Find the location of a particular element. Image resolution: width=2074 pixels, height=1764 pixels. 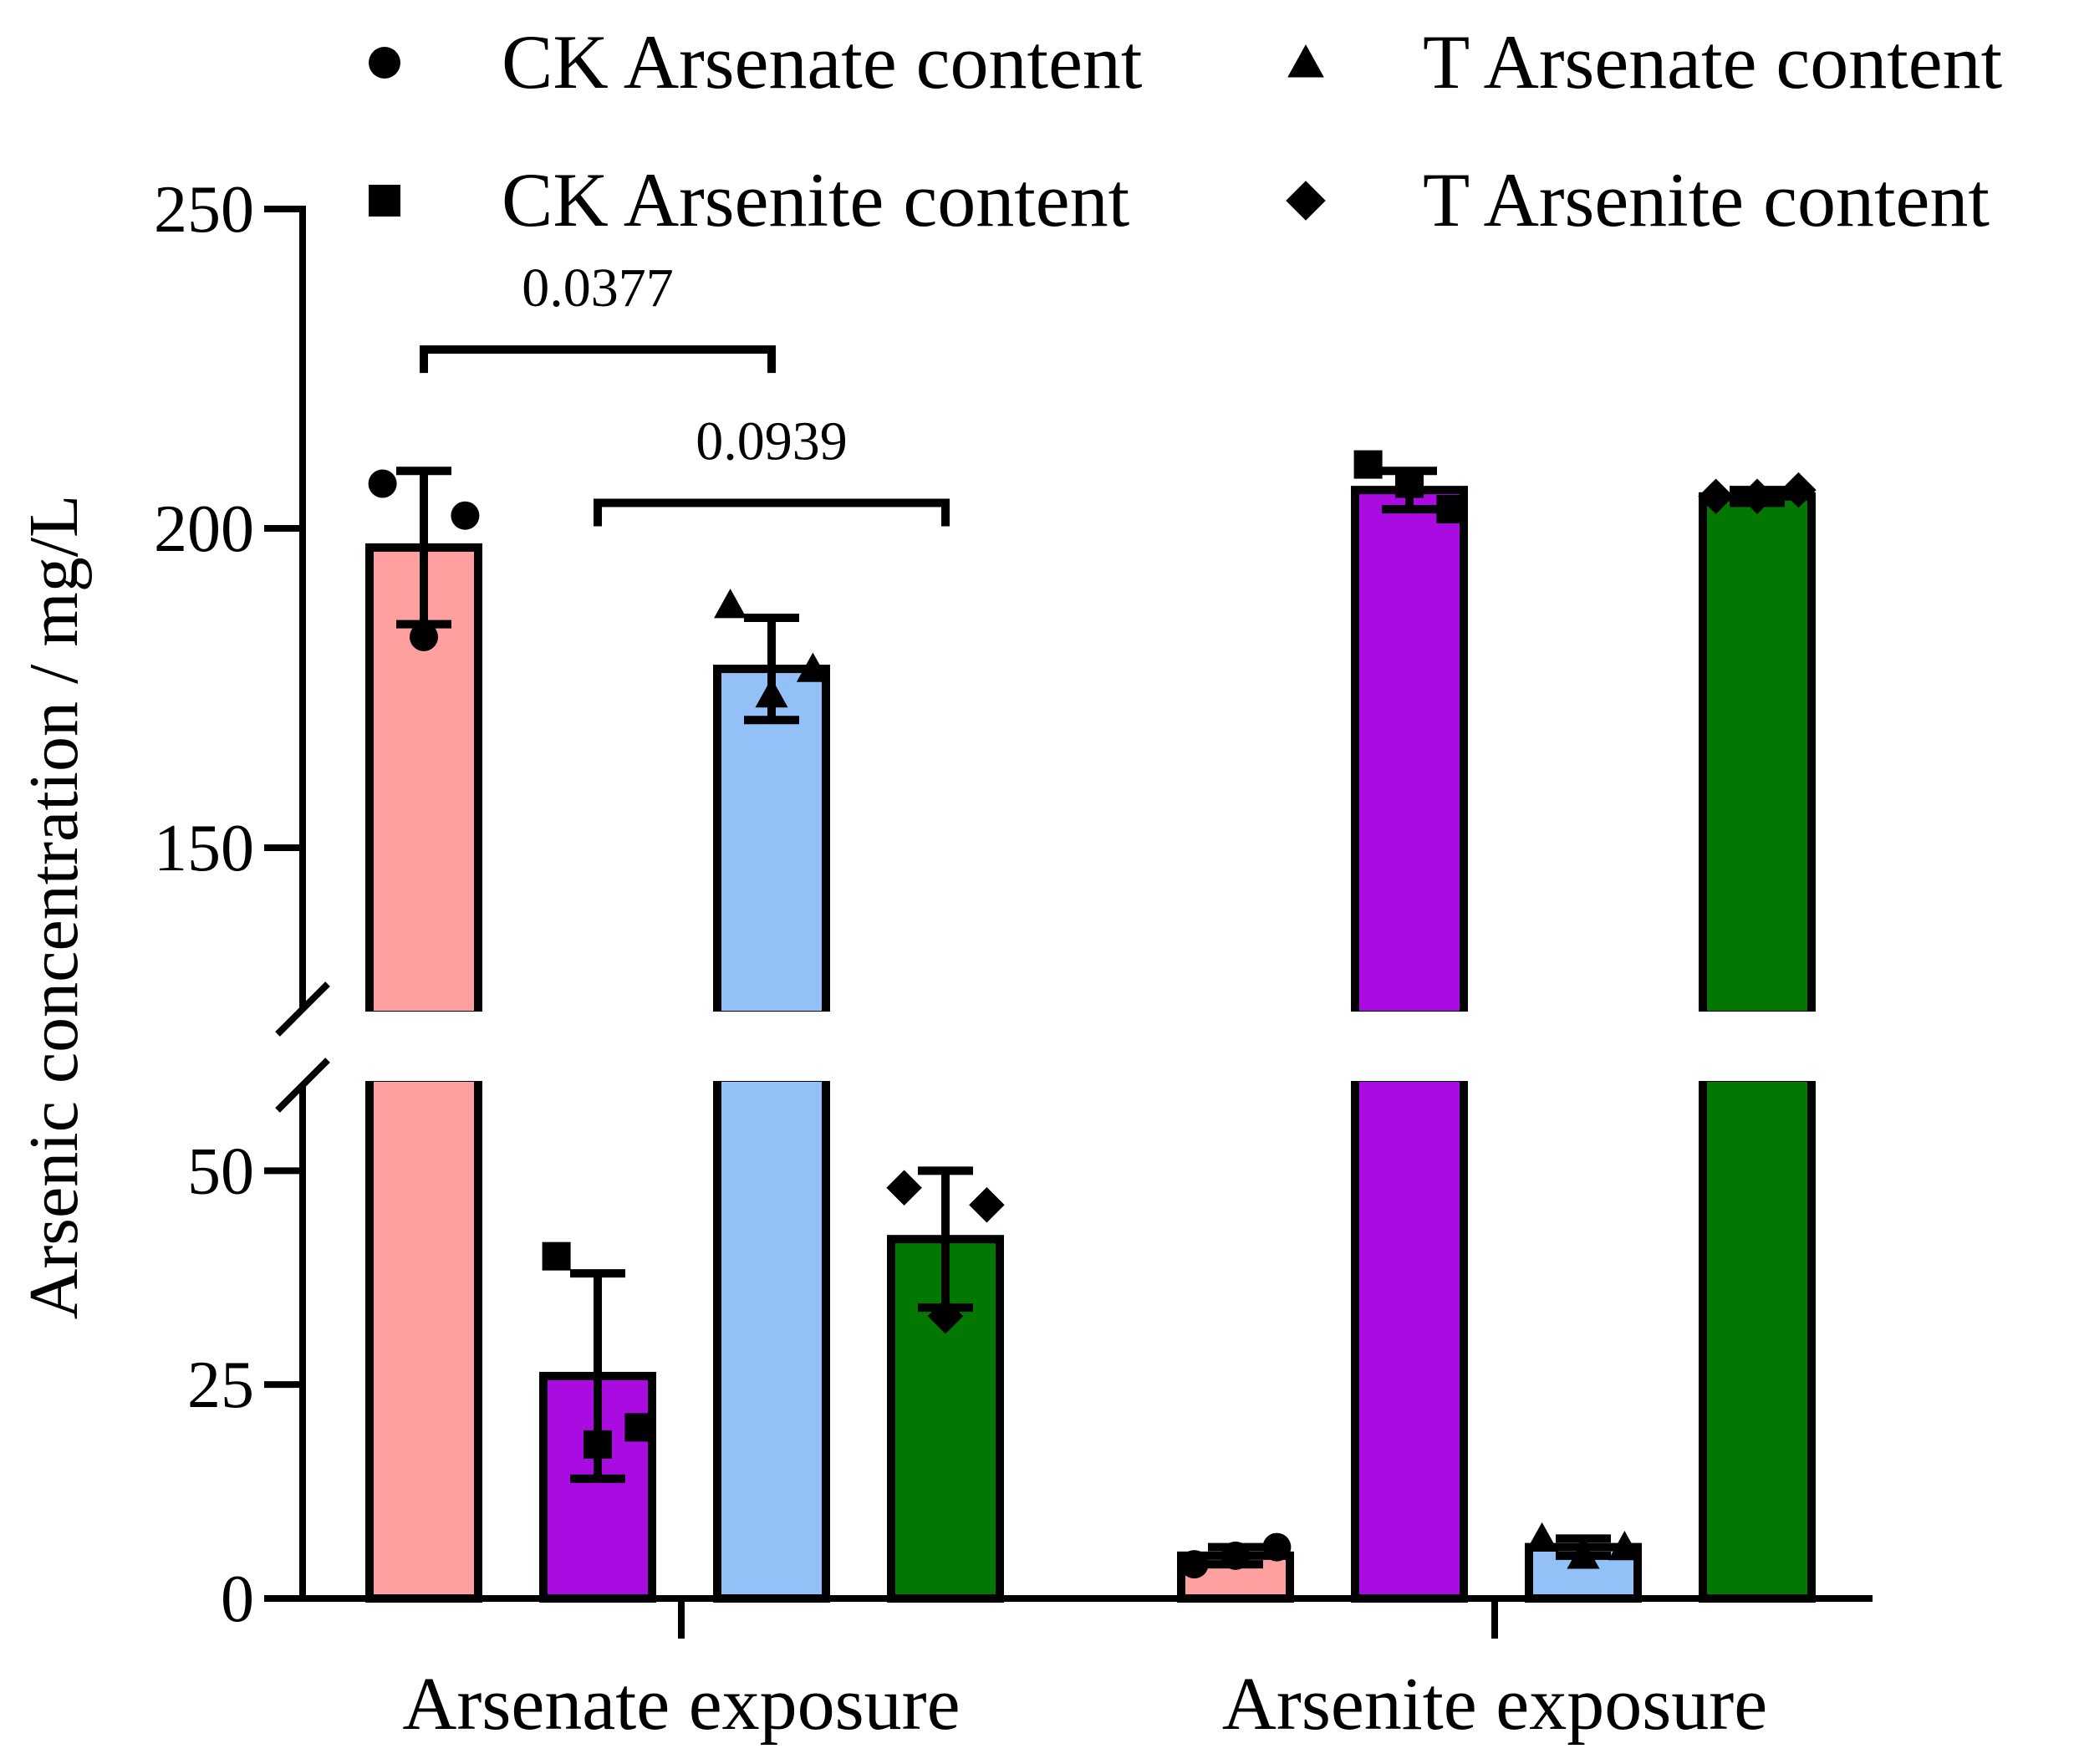

x-tick-label-arsenite-exposure: Arsenite exposure is located at coordinates (1494, 1704).